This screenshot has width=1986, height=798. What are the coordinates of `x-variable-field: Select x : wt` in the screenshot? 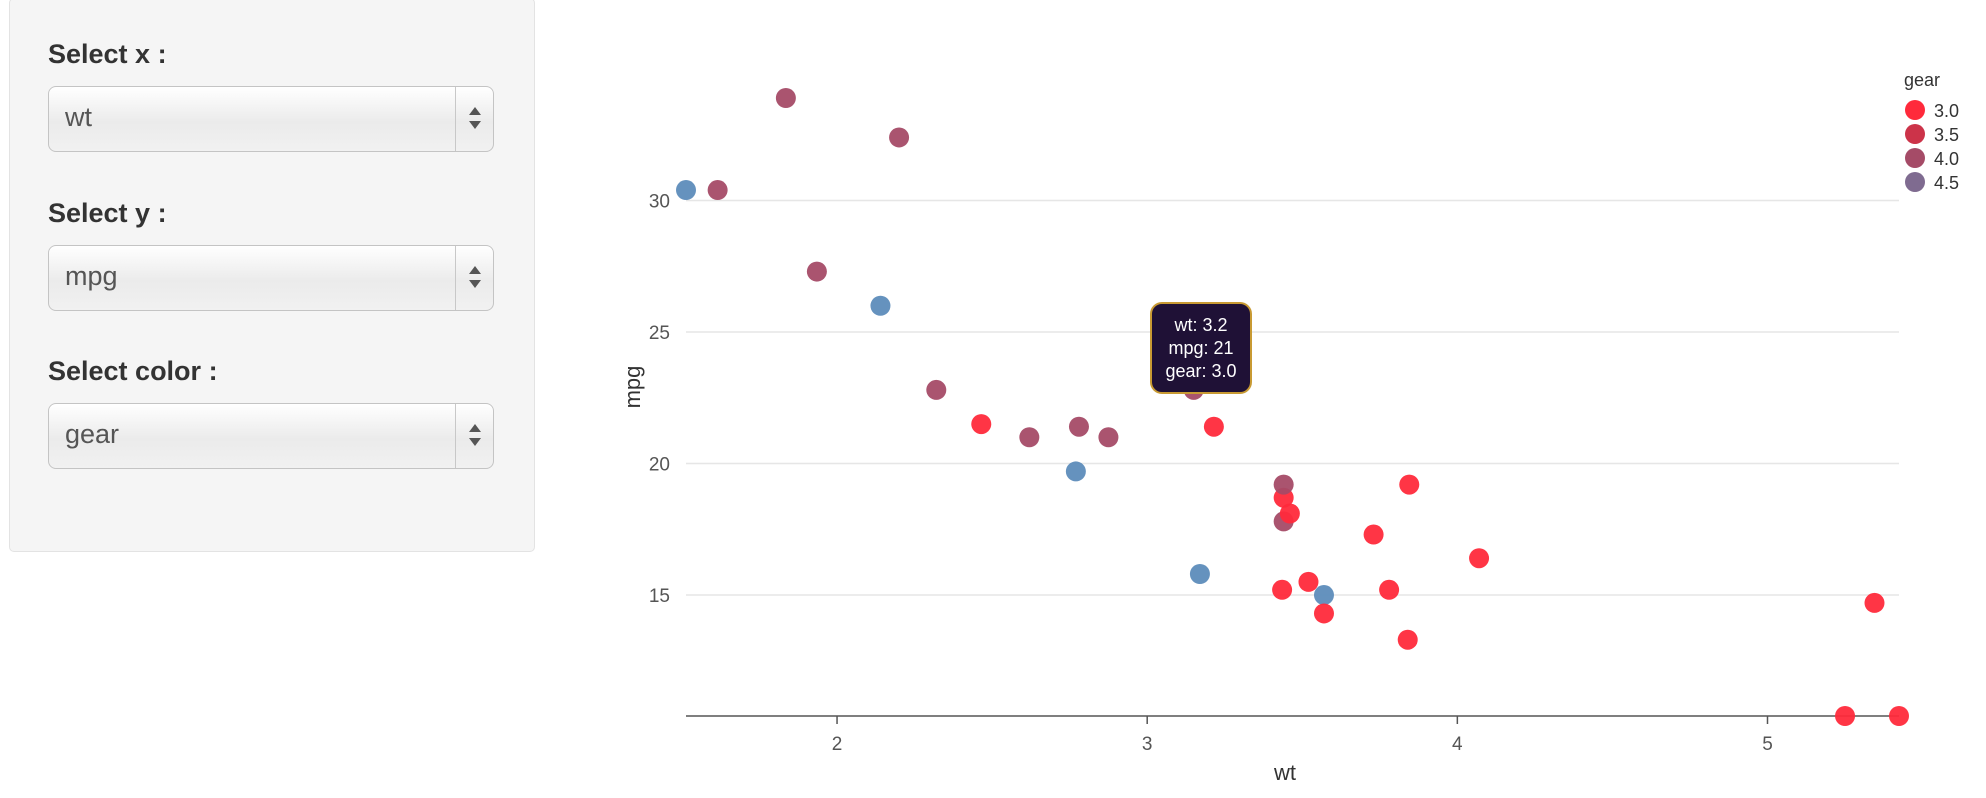 It's located at (272, 95).